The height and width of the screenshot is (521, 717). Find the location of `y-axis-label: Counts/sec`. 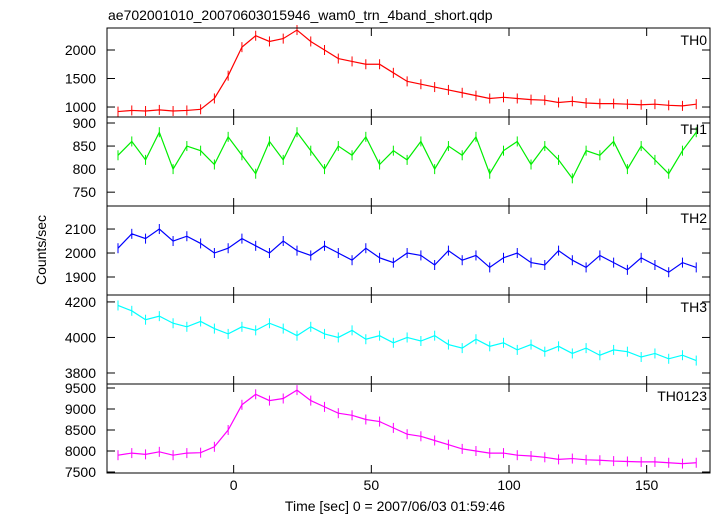

y-axis-label: Counts/sec is located at coordinates (41, 250).